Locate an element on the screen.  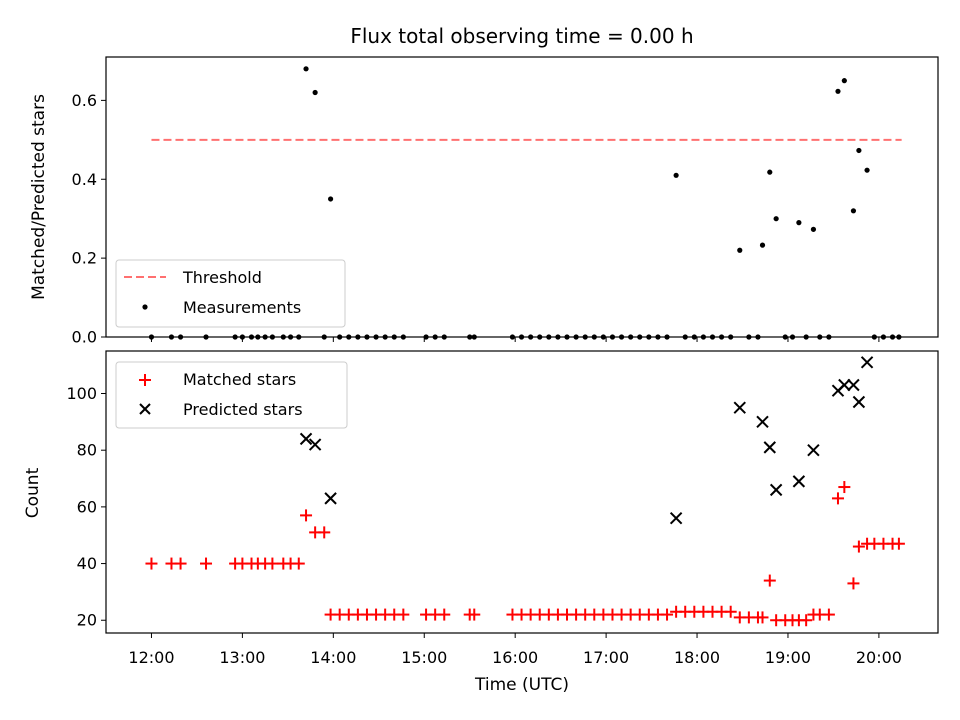
bottom-legend-box is located at coordinates (231, 395).